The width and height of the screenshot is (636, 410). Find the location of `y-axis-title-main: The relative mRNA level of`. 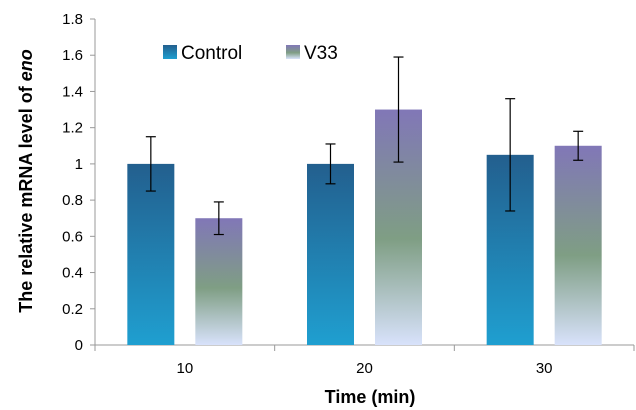

y-axis-title-main: The relative mRNA level of is located at coordinates (26, 196).